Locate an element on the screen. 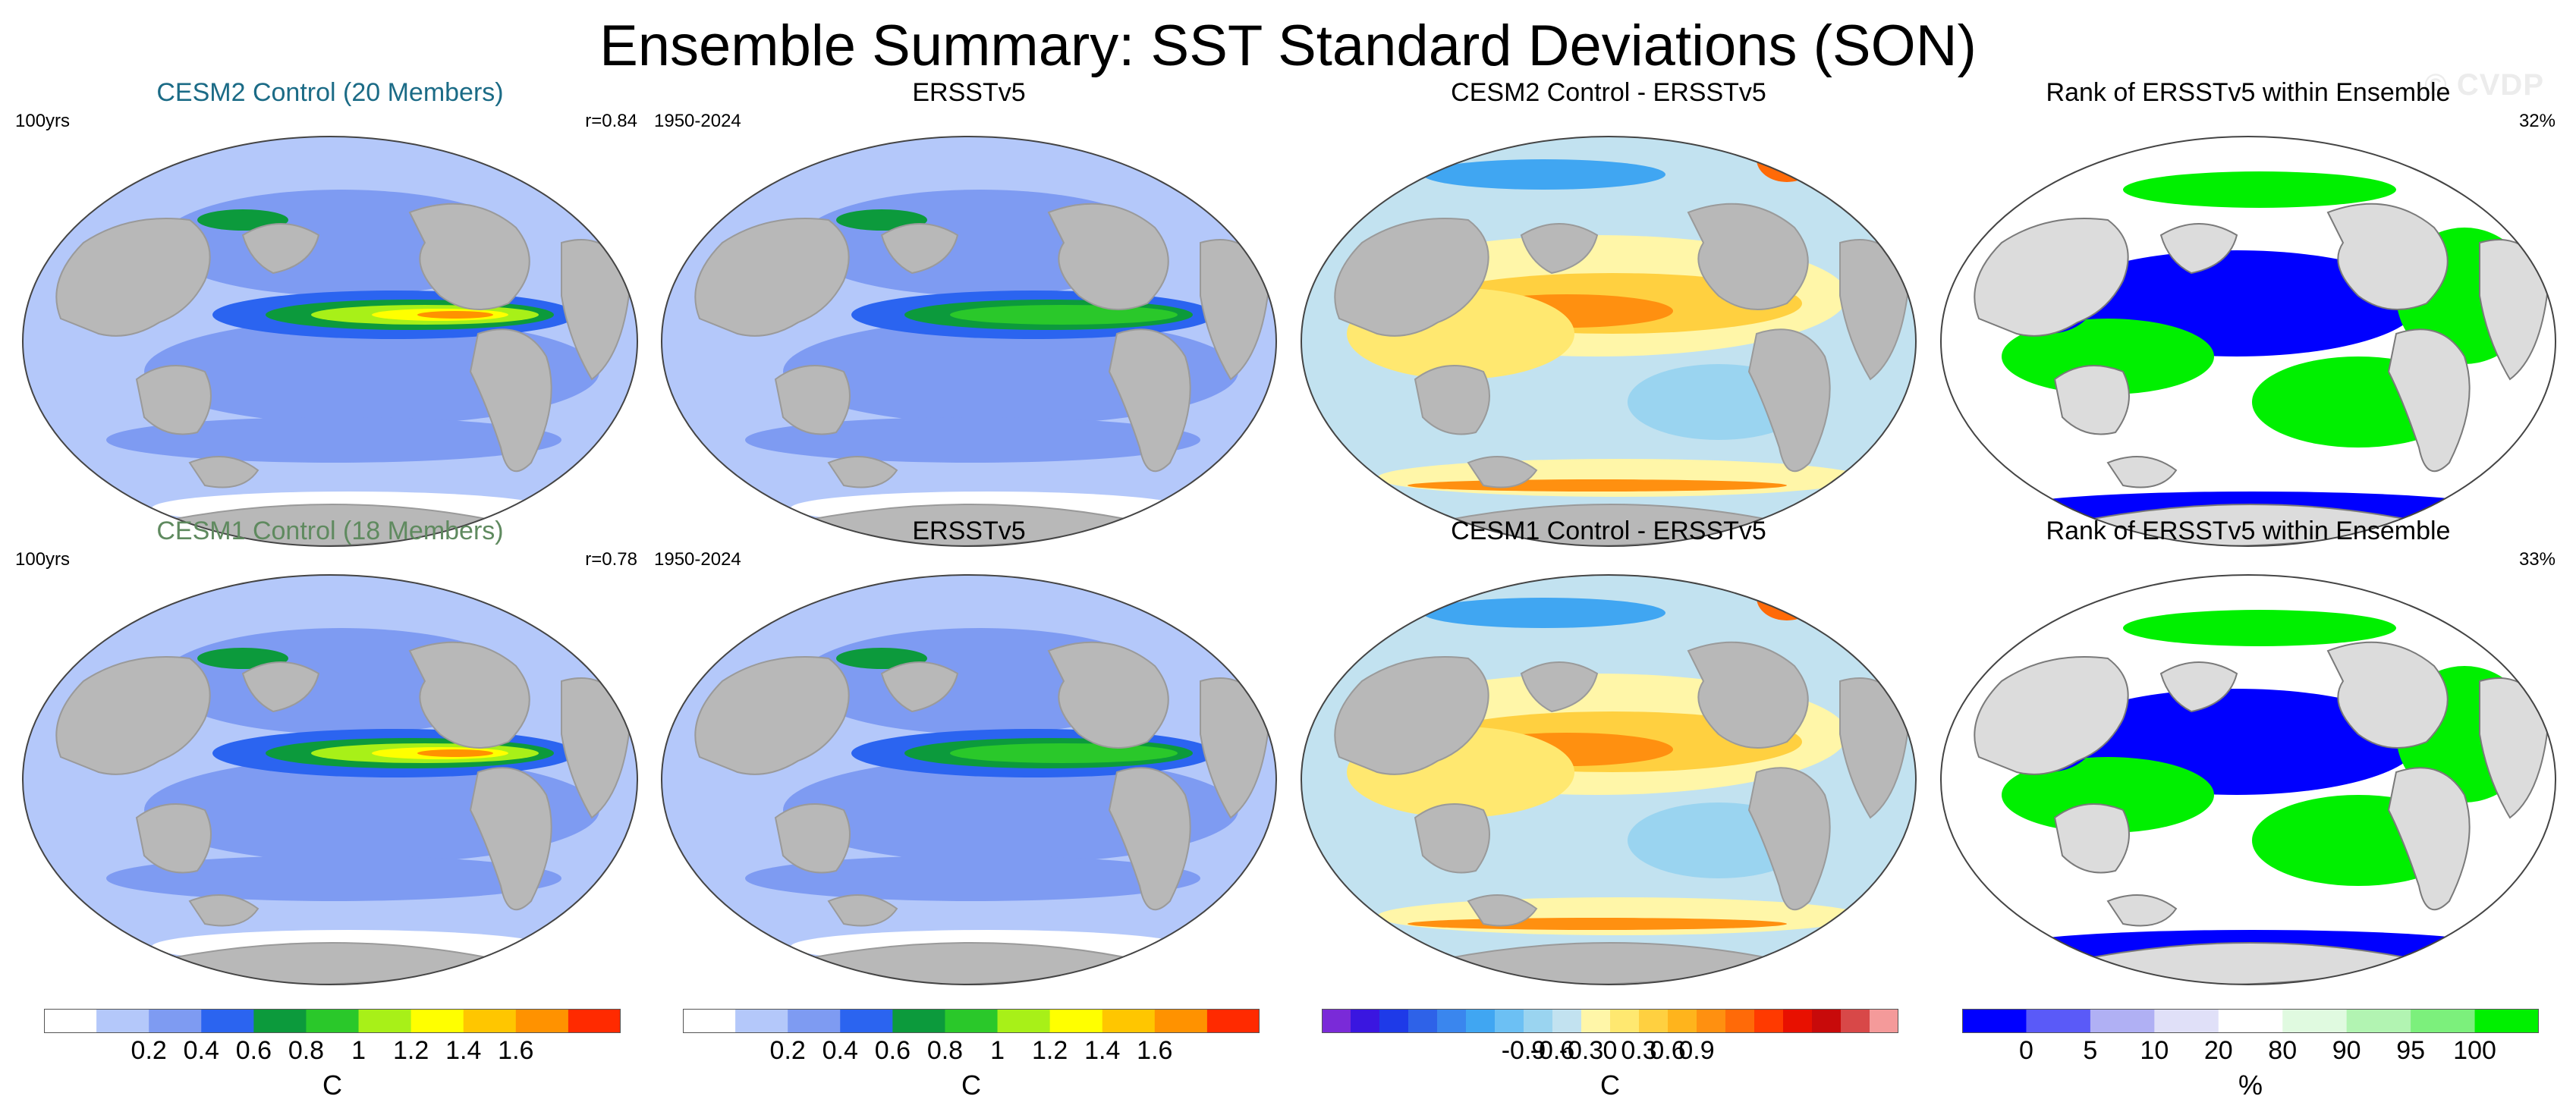 Image resolution: width=2576 pixels, height=1115 pixels. panel-right-label: r=0.84 is located at coordinates (611, 121).